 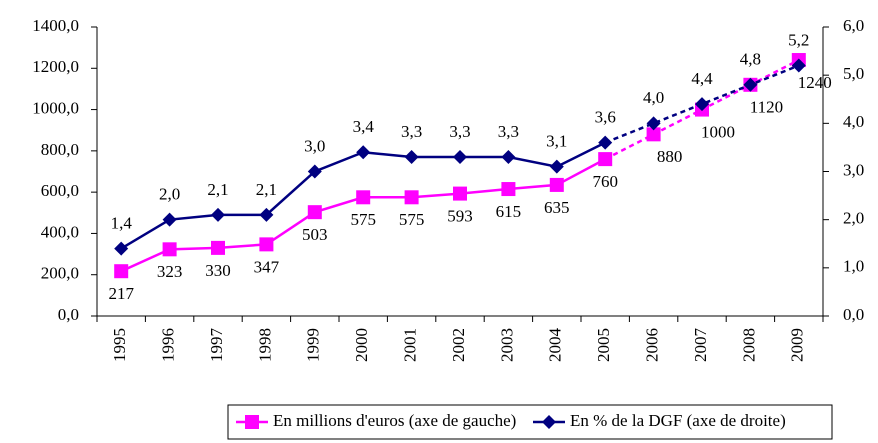 I want to click on projection-line, so click(x=702, y=104).